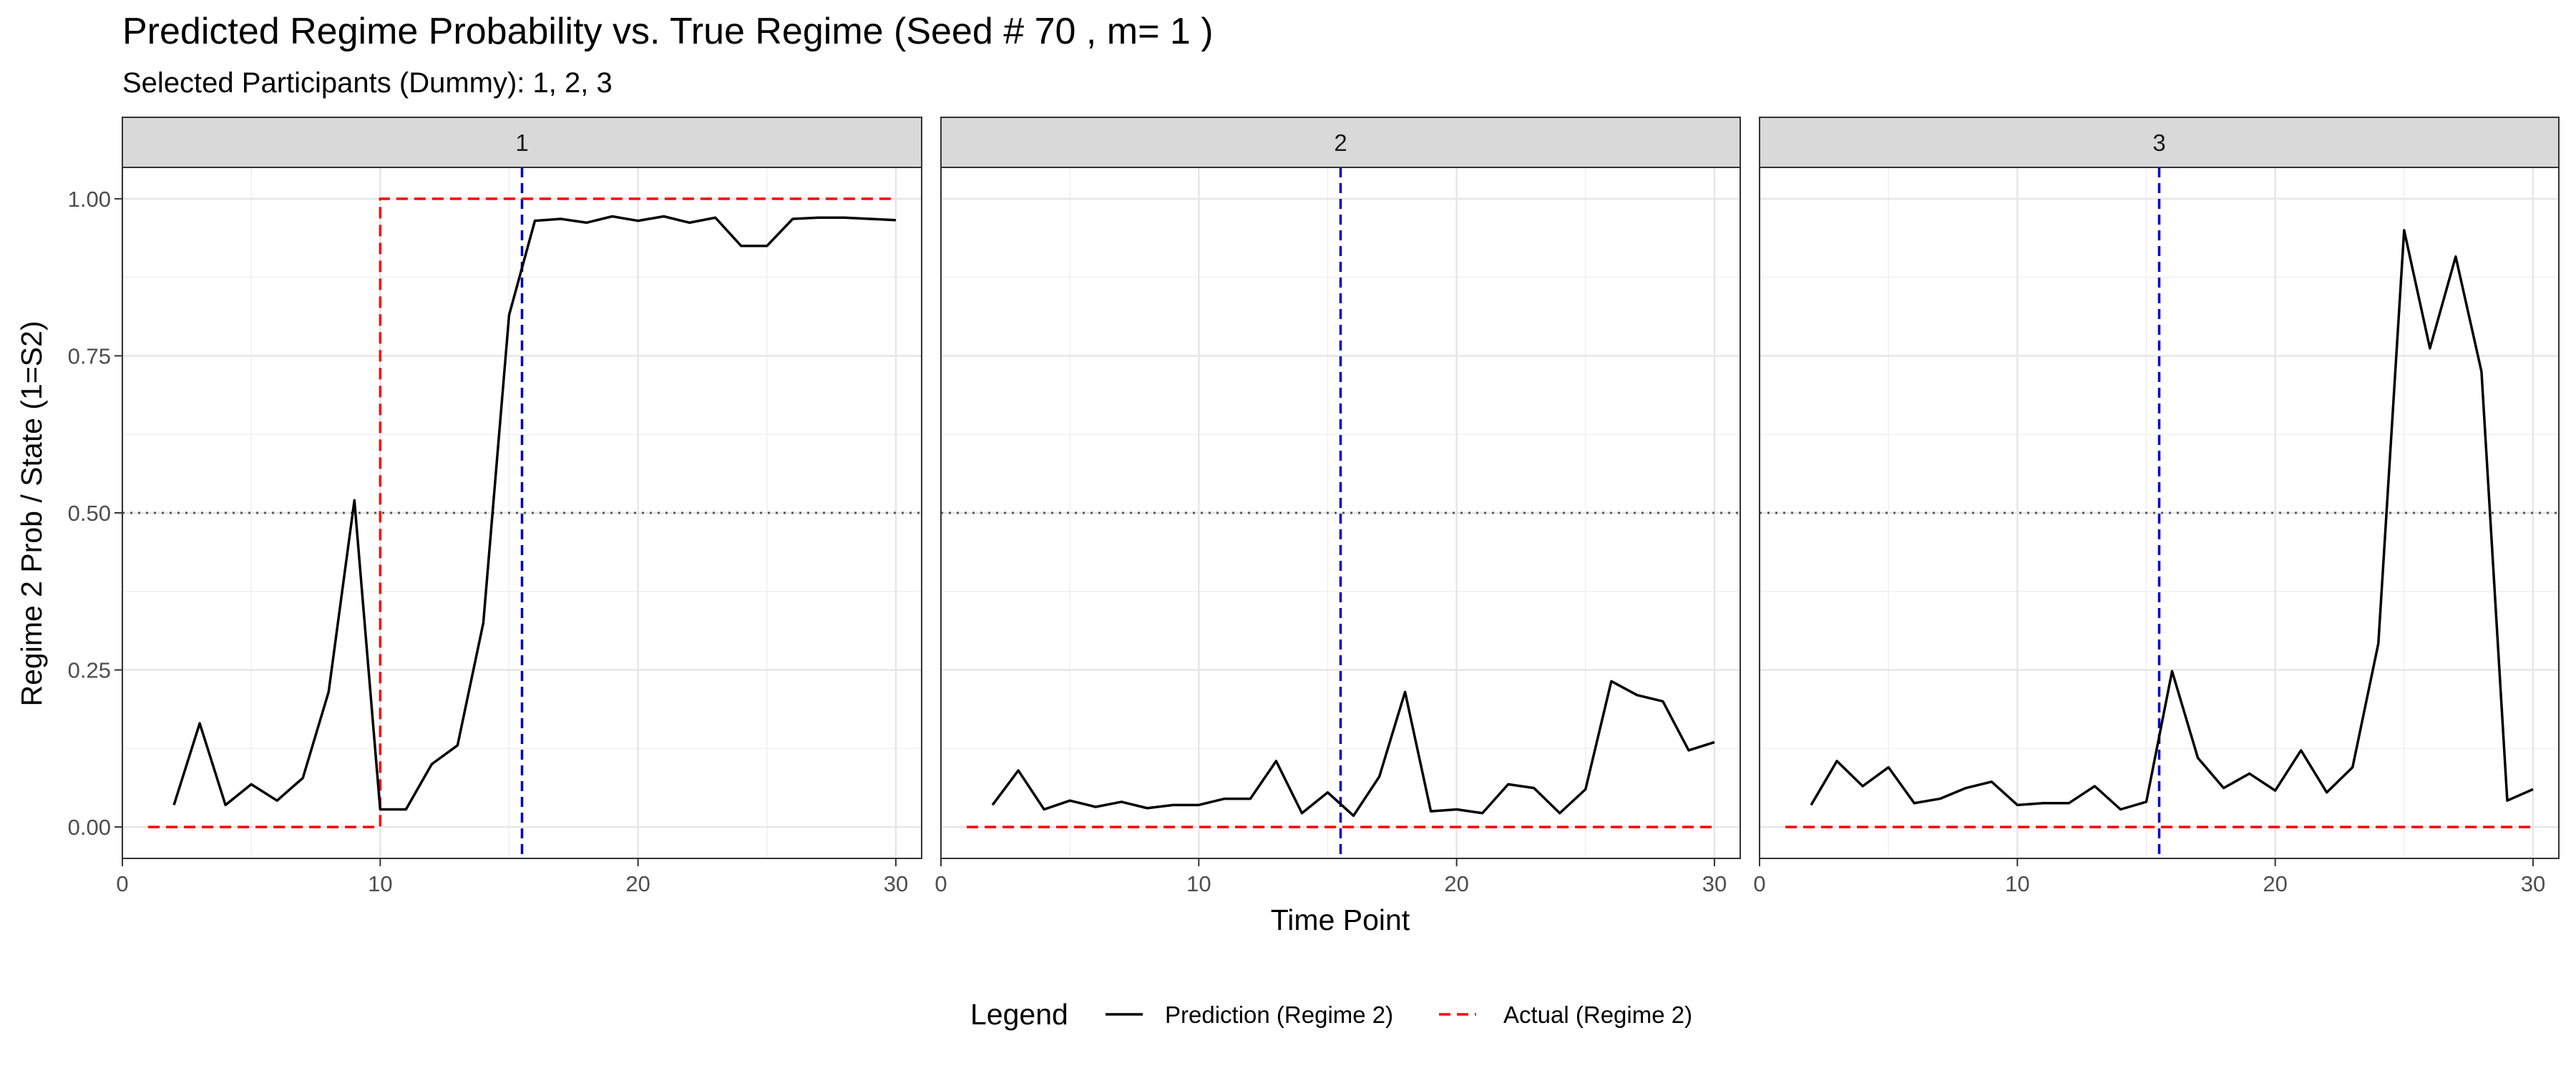 The image size is (2576, 1073). I want to click on facet-strip-label: 2, so click(1340, 142).